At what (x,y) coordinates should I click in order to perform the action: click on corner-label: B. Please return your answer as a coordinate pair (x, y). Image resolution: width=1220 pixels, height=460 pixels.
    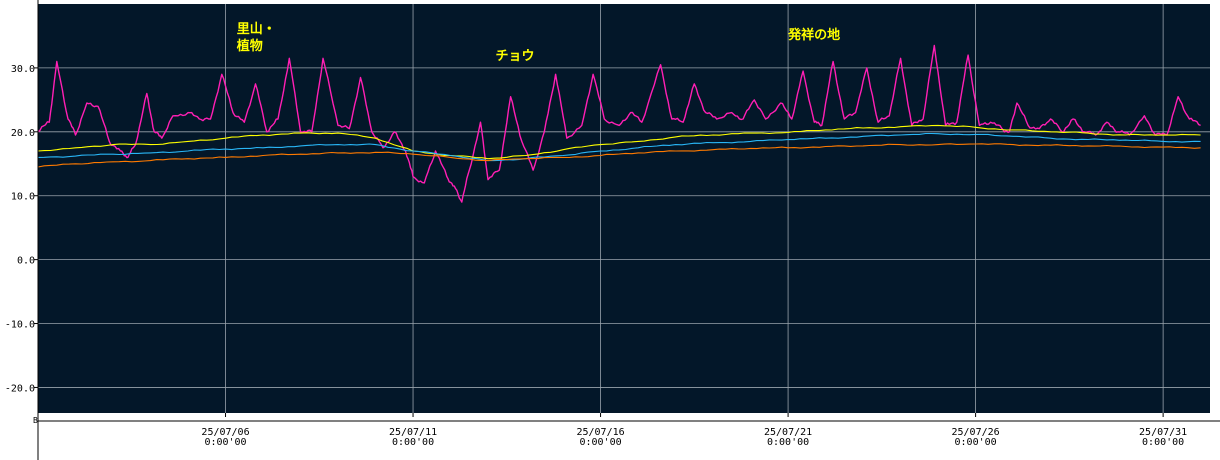
    Looking at the image, I should click on (35, 420).